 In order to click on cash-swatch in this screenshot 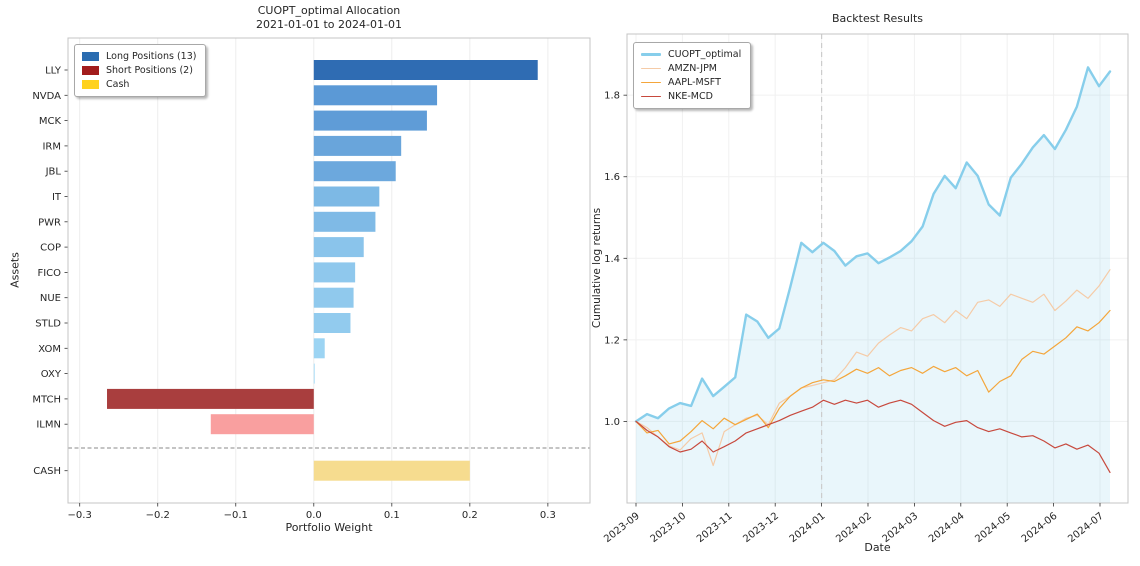, I will do `click(90, 84)`.